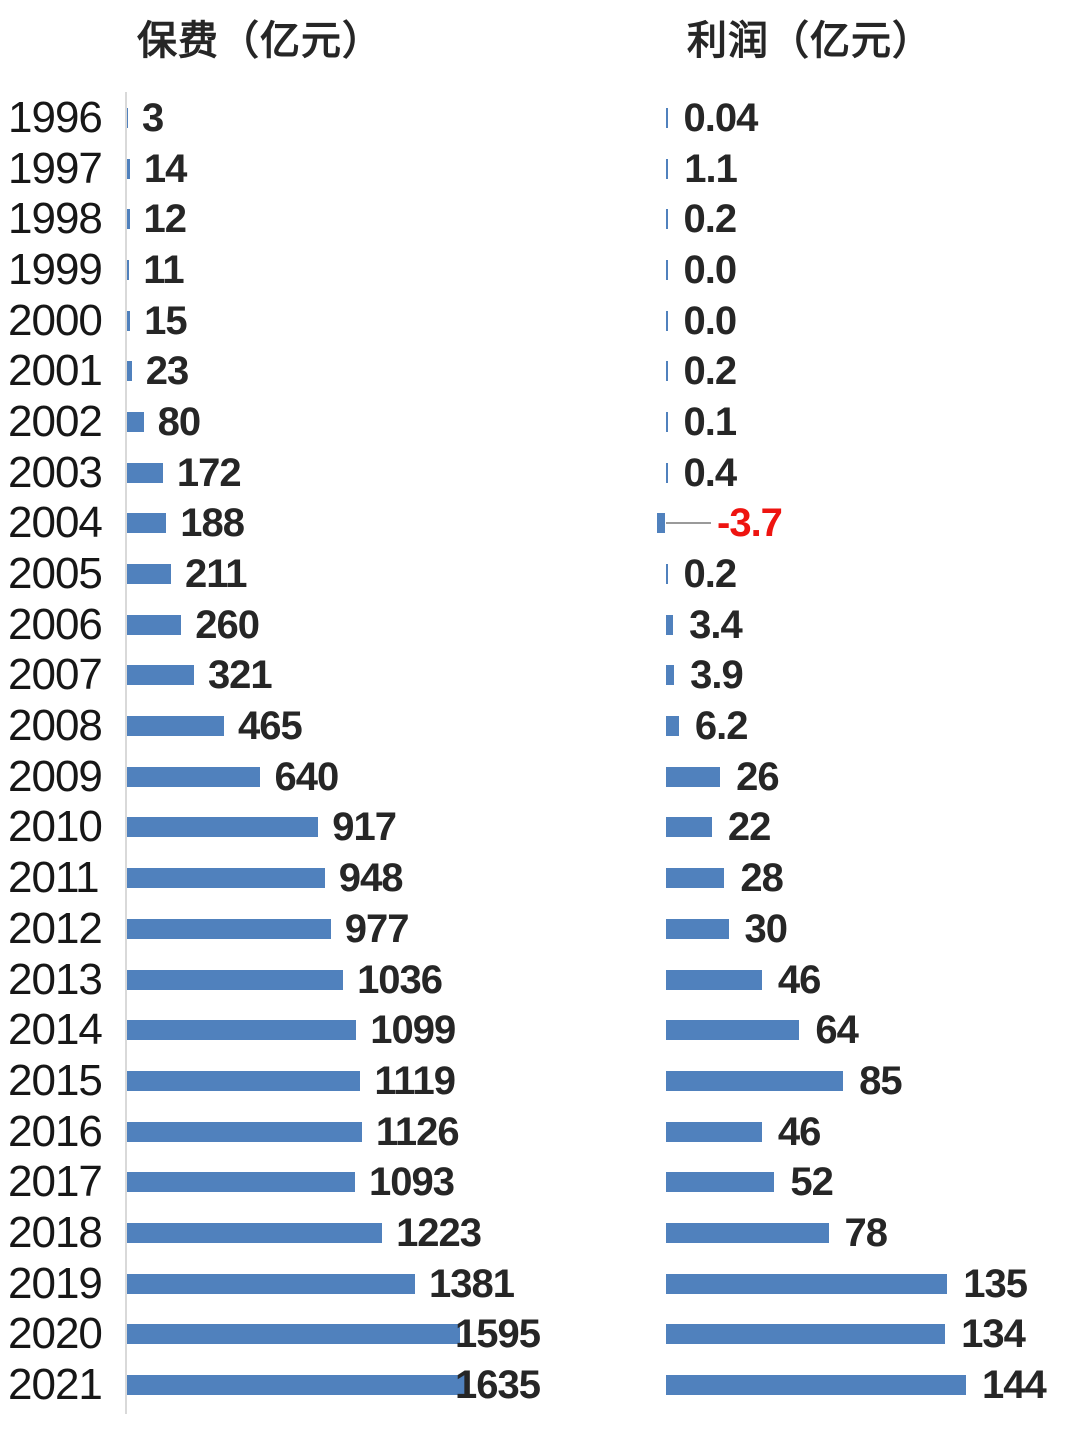 The width and height of the screenshot is (1080, 1435). What do you see at coordinates (750, 523) in the screenshot?
I see `profit-value-label: -3.7` at bounding box center [750, 523].